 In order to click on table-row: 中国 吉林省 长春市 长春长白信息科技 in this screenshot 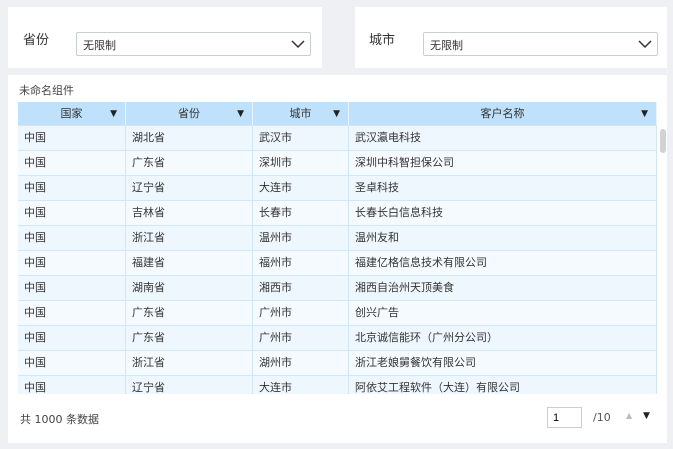, I will do `click(337, 213)`.